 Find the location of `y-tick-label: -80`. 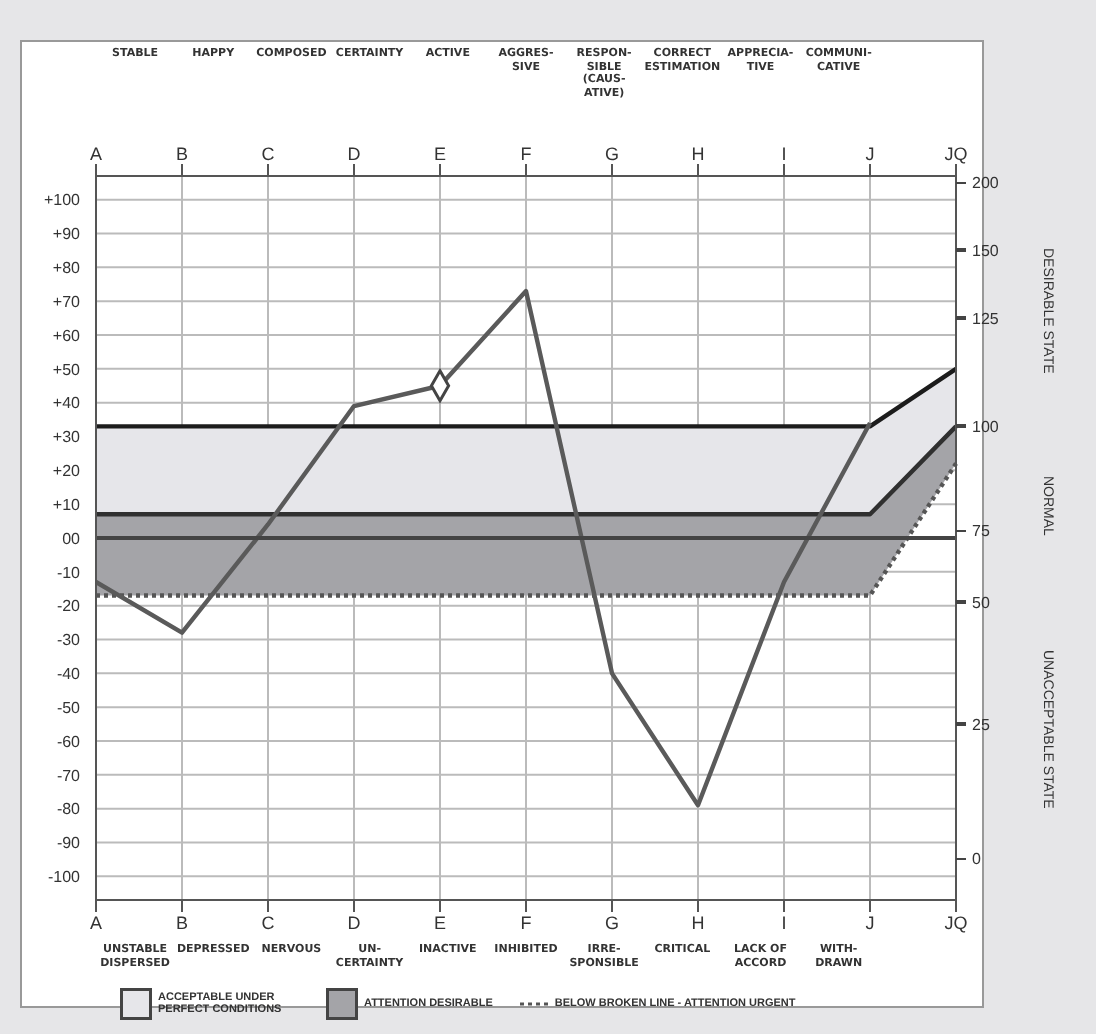

y-tick-label: -80 is located at coordinates (69, 809).